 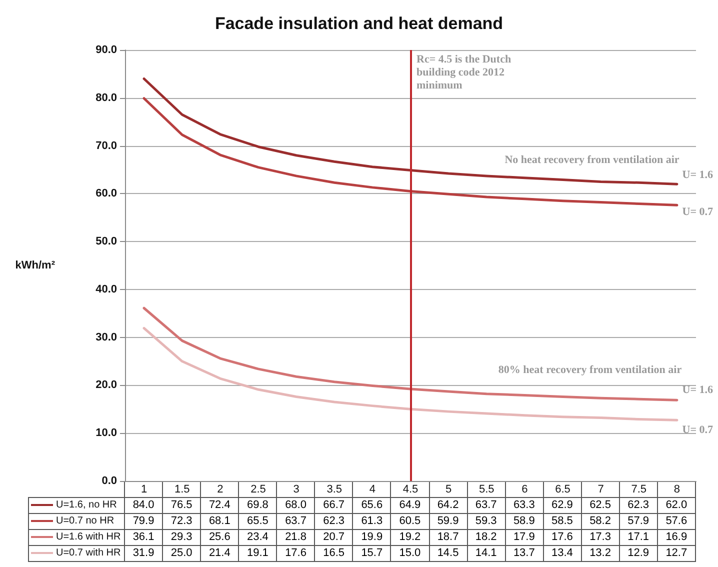 I want to click on y-tick-label: 20.0, so click(x=106, y=385).